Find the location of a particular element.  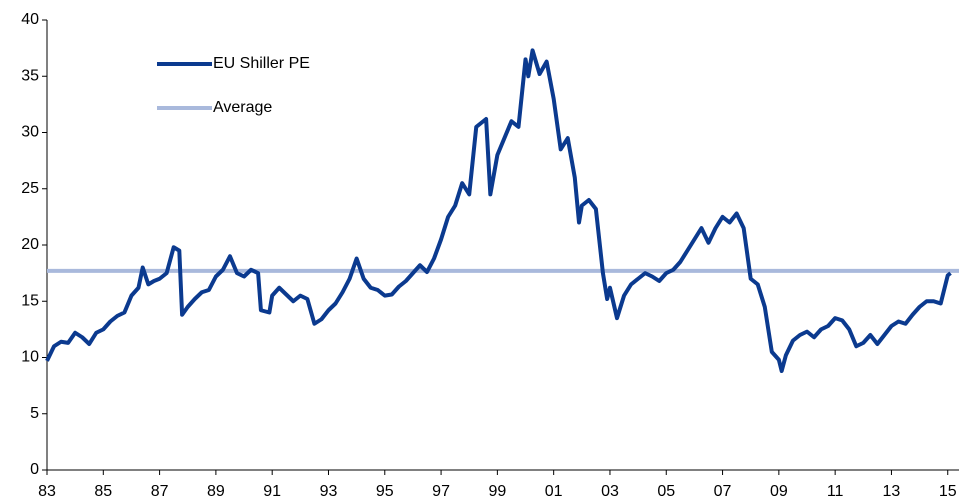

y-tick-label: 35 is located at coordinates (30, 75).